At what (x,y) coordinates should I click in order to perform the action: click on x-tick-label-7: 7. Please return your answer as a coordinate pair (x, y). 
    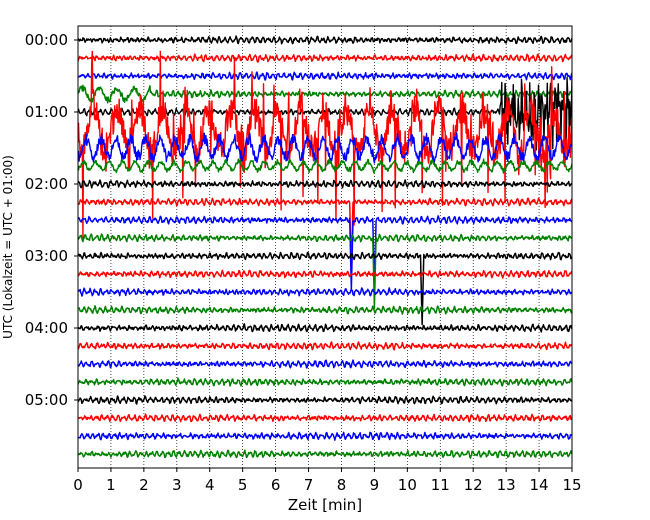
    Looking at the image, I should click on (309, 485).